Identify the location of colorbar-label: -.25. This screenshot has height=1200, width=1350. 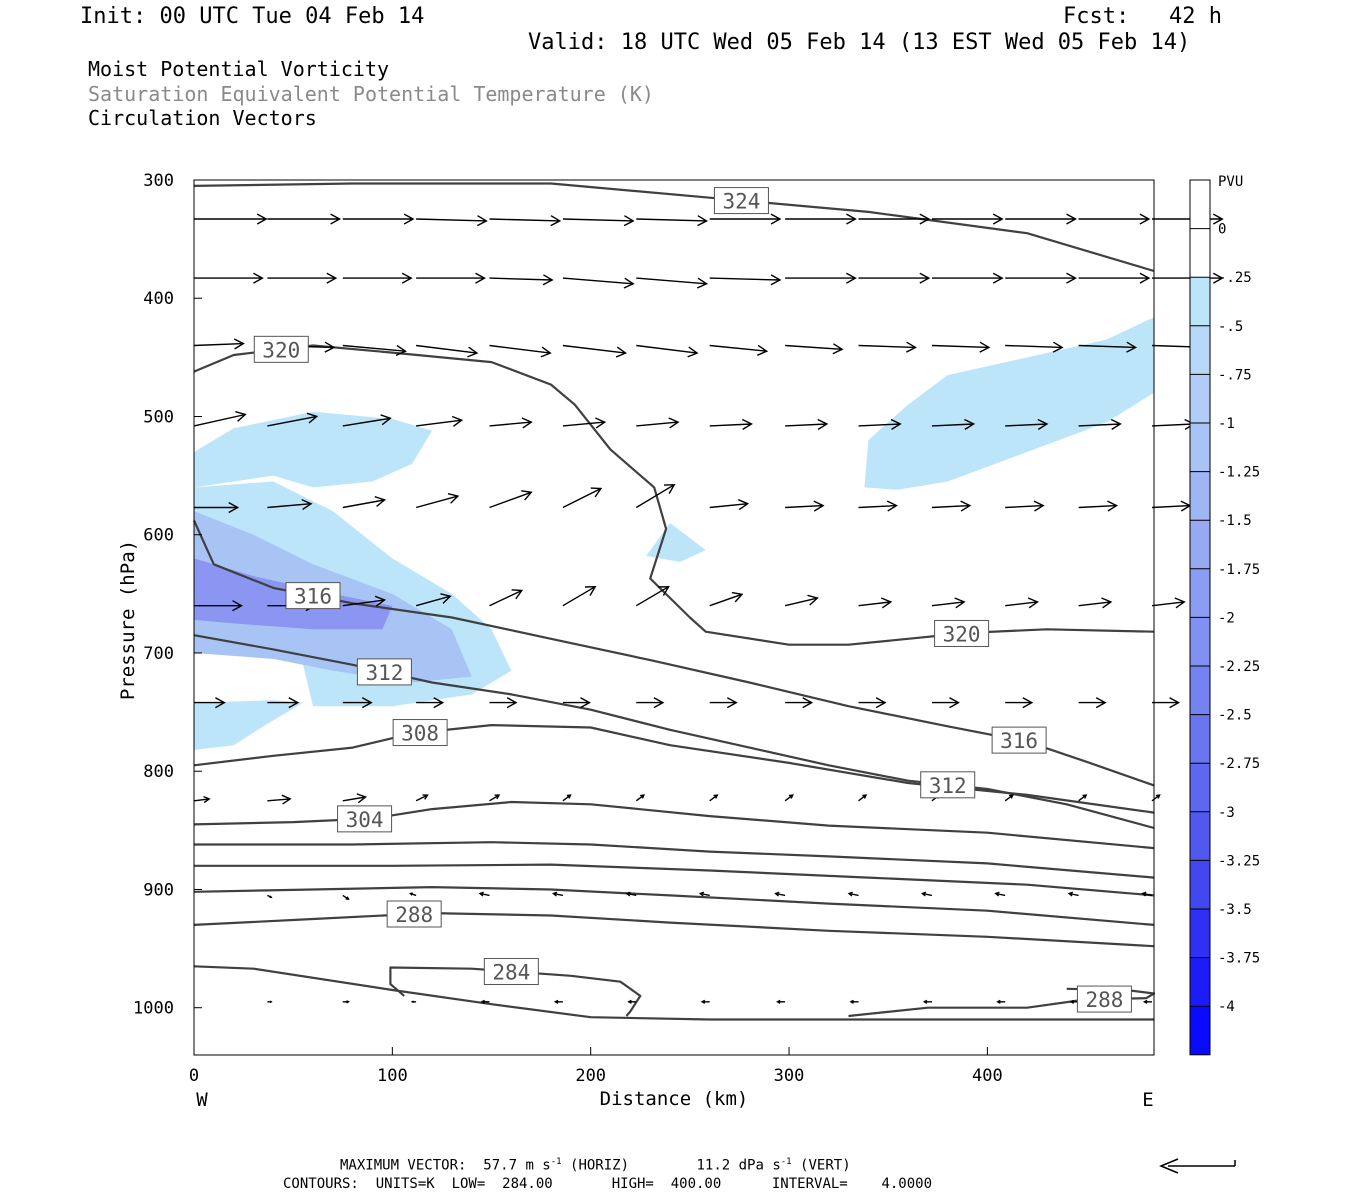
(1235, 278).